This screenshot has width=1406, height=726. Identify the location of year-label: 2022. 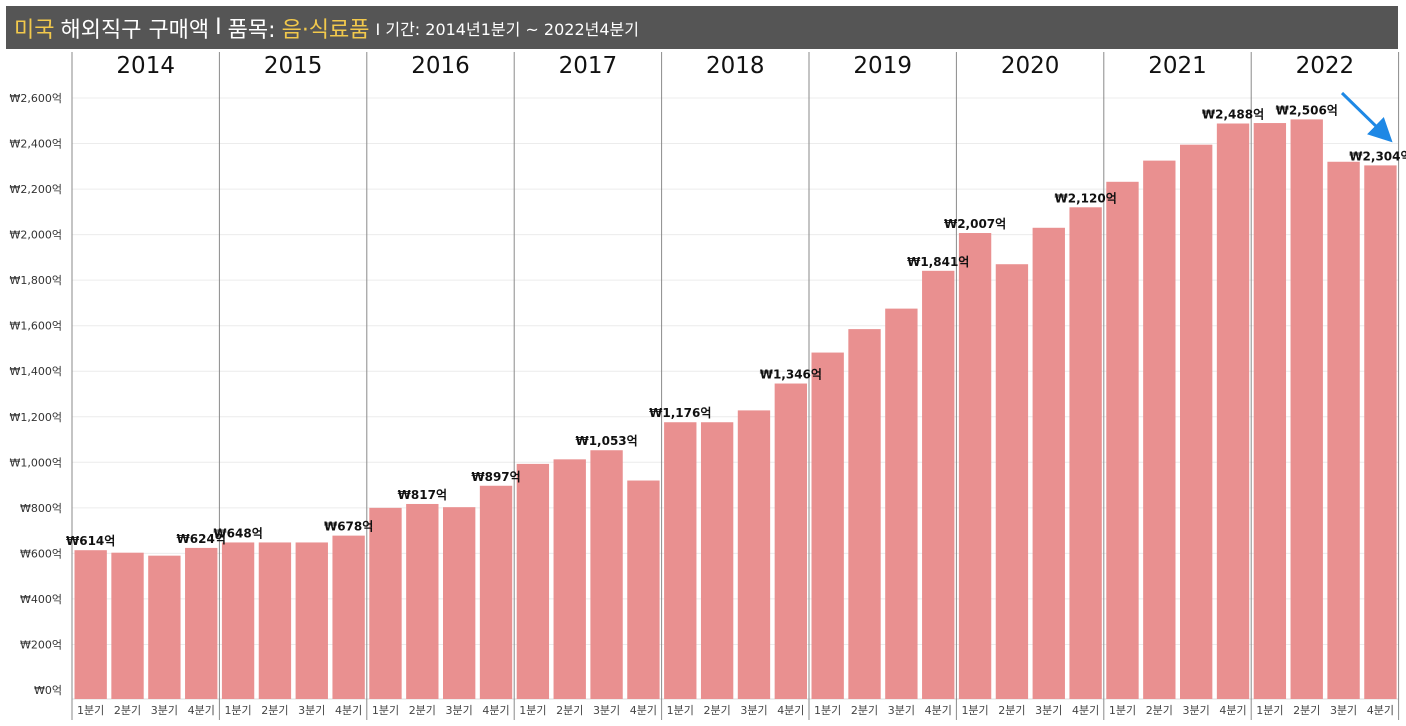
(1325, 66).